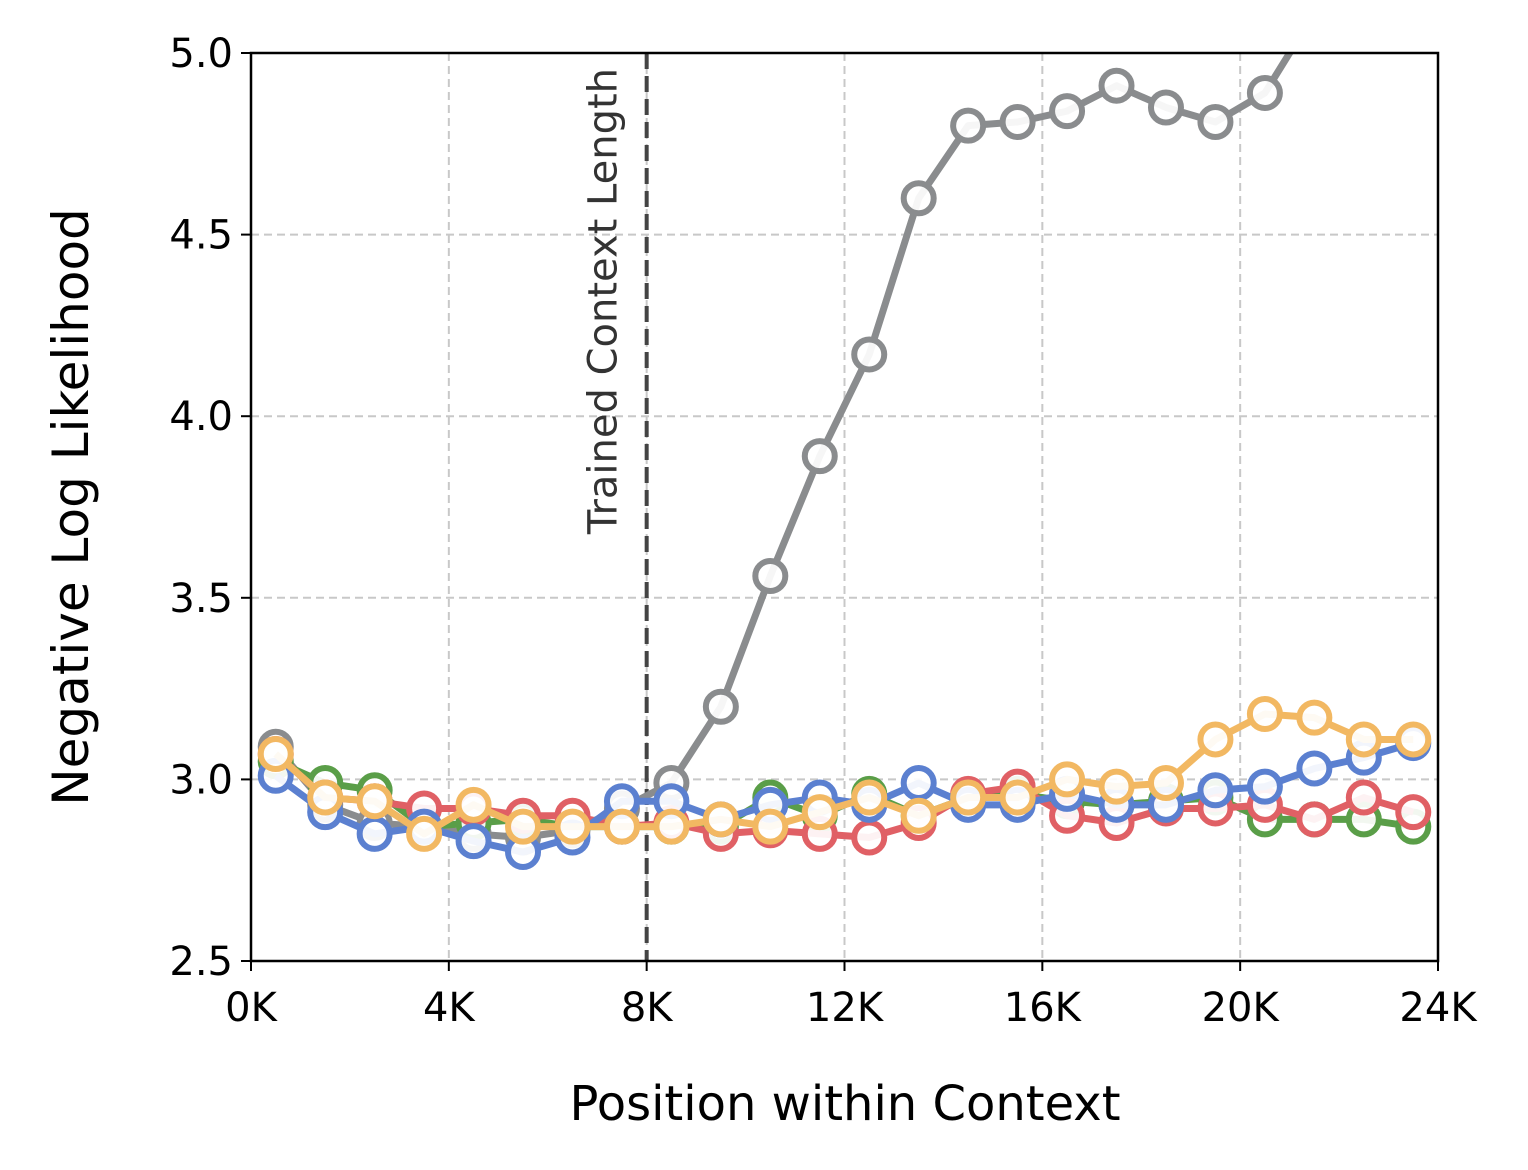 The width and height of the screenshot is (1528, 1170). What do you see at coordinates (201, 417) in the screenshot?
I see `y-tick-label: 4.0` at bounding box center [201, 417].